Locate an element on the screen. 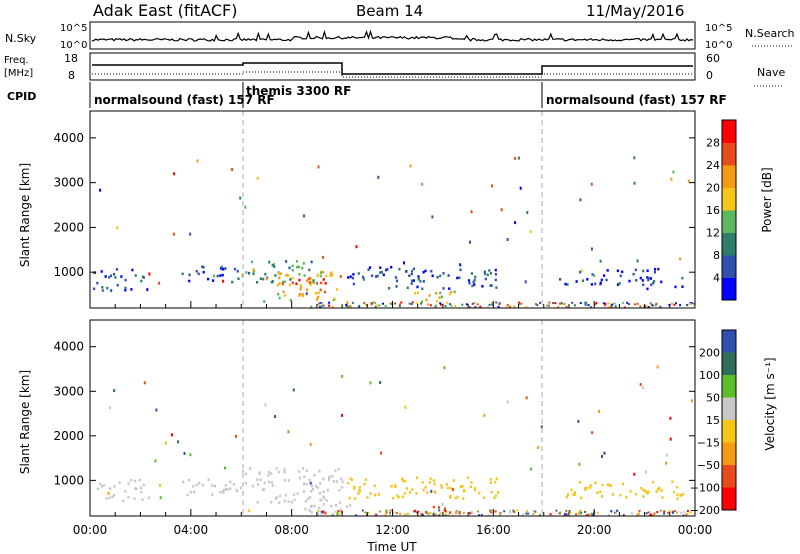  nsky-bottom-tick: 10^0 is located at coordinates (73, 45).